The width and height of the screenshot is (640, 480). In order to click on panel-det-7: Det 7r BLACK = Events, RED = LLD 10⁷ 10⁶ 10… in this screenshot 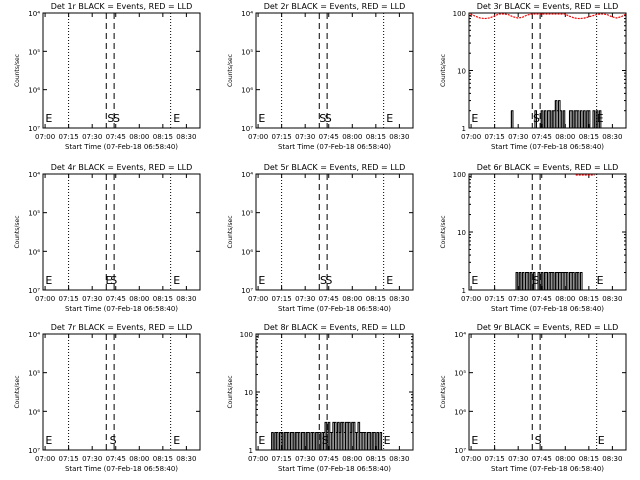, I will do `click(107, 398)`.